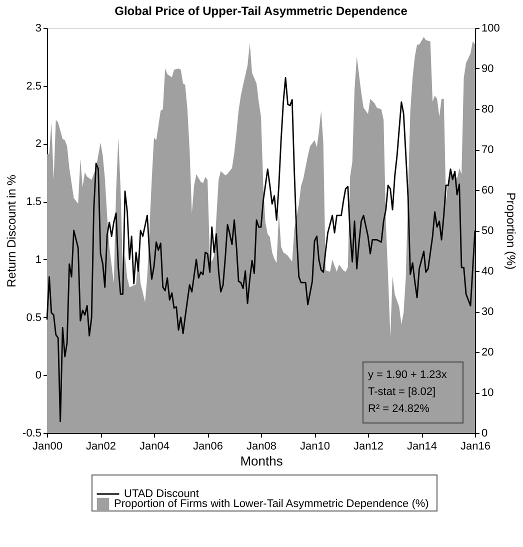  Describe the element at coordinates (488, 312) in the screenshot. I see `y2-tick-label: 30` at that location.